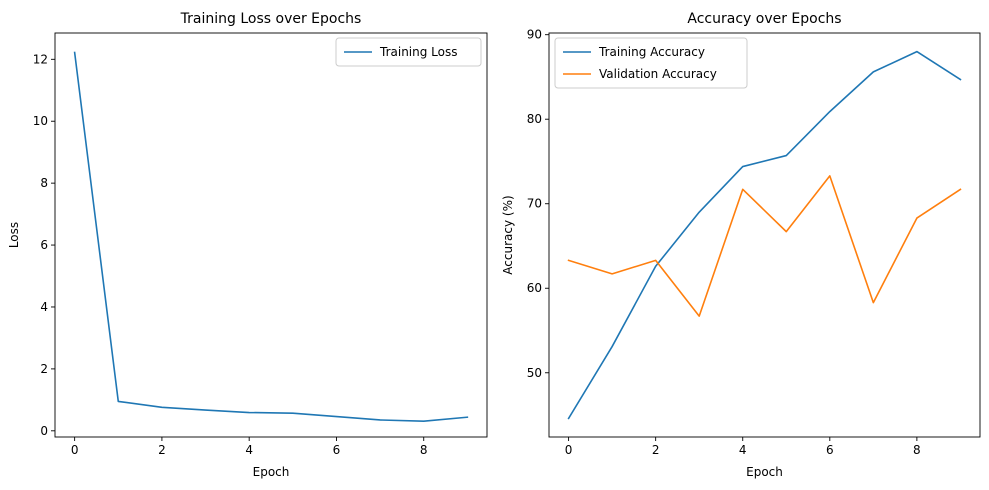 Image resolution: width=989 pixels, height=490 pixels. What do you see at coordinates (764, 472) in the screenshot?
I see `accuracy-x-axis-label: Epoch` at bounding box center [764, 472].